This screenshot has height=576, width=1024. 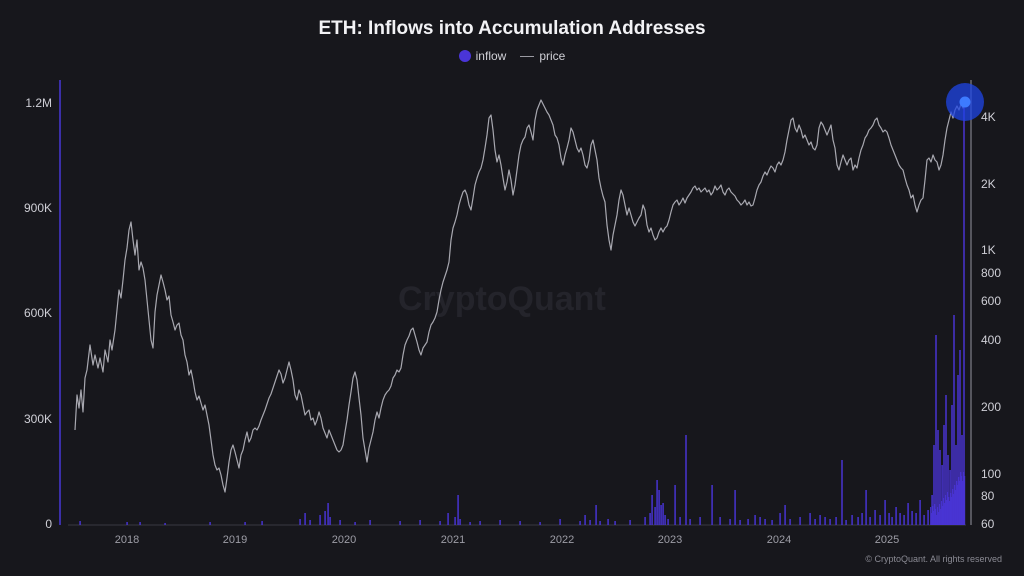 I want to click on legend-label-price: price, so click(x=552, y=56).